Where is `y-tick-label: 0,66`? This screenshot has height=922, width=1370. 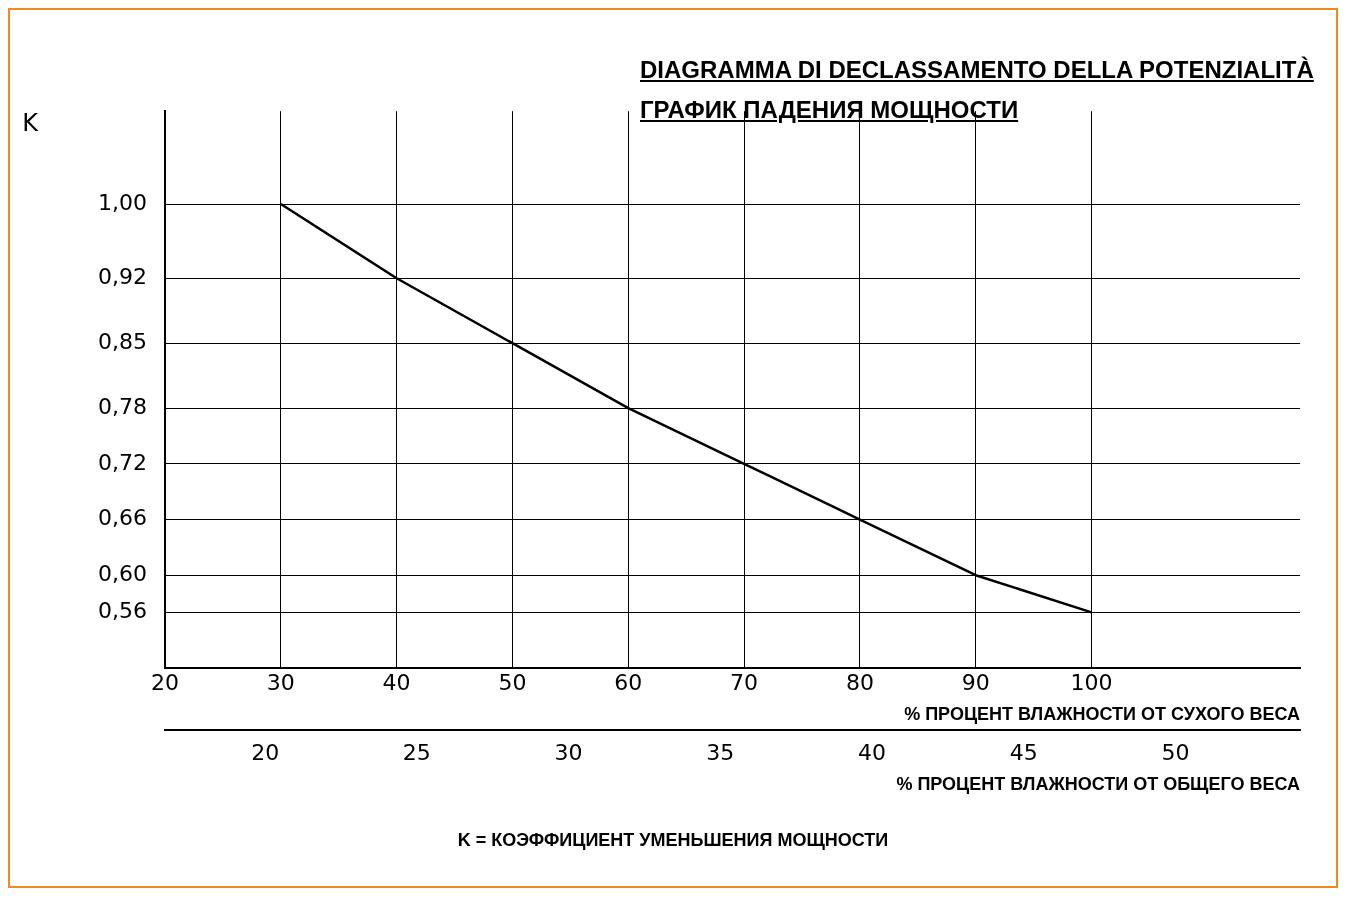
y-tick-label: 0,66 is located at coordinates (122, 518).